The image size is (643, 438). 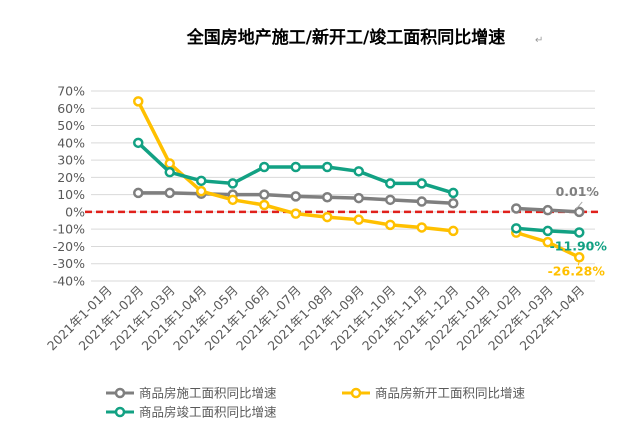 What do you see at coordinates (71, 91) in the screenshot?
I see `y-tick-label: 70%` at bounding box center [71, 91].